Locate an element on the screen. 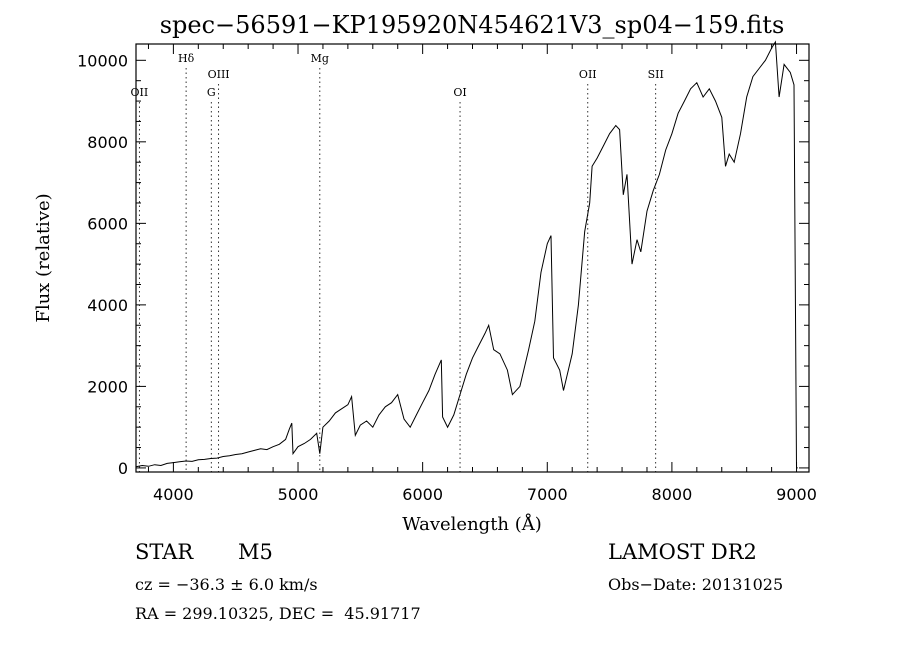 This screenshot has height=650, width=900. x-tick-label: 8000 is located at coordinates (672, 494).